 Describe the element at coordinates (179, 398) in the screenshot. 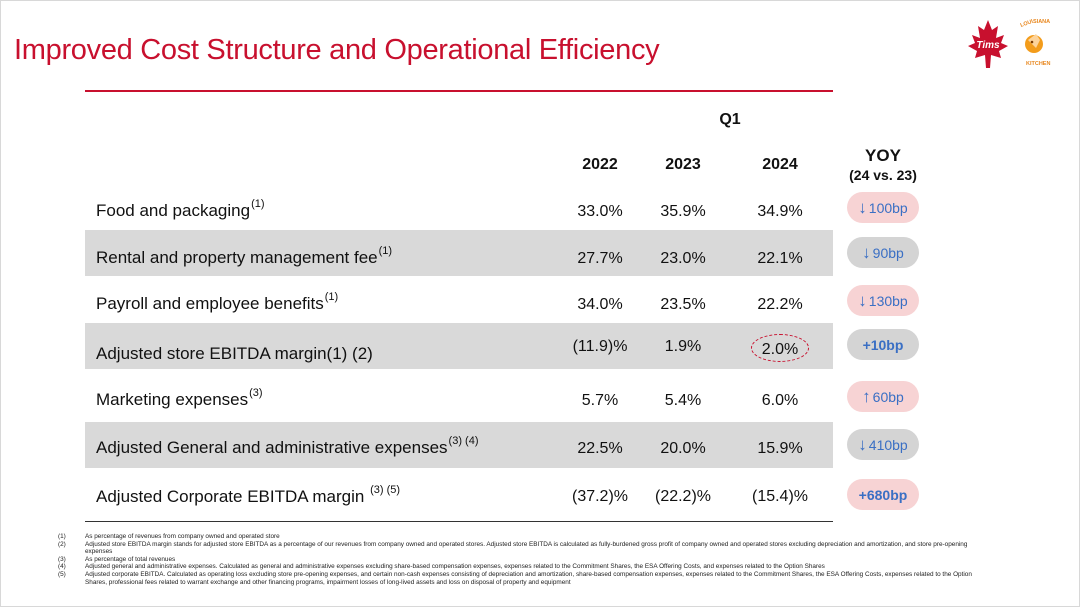

I see `row-label: Marketing expenses(3)` at that location.